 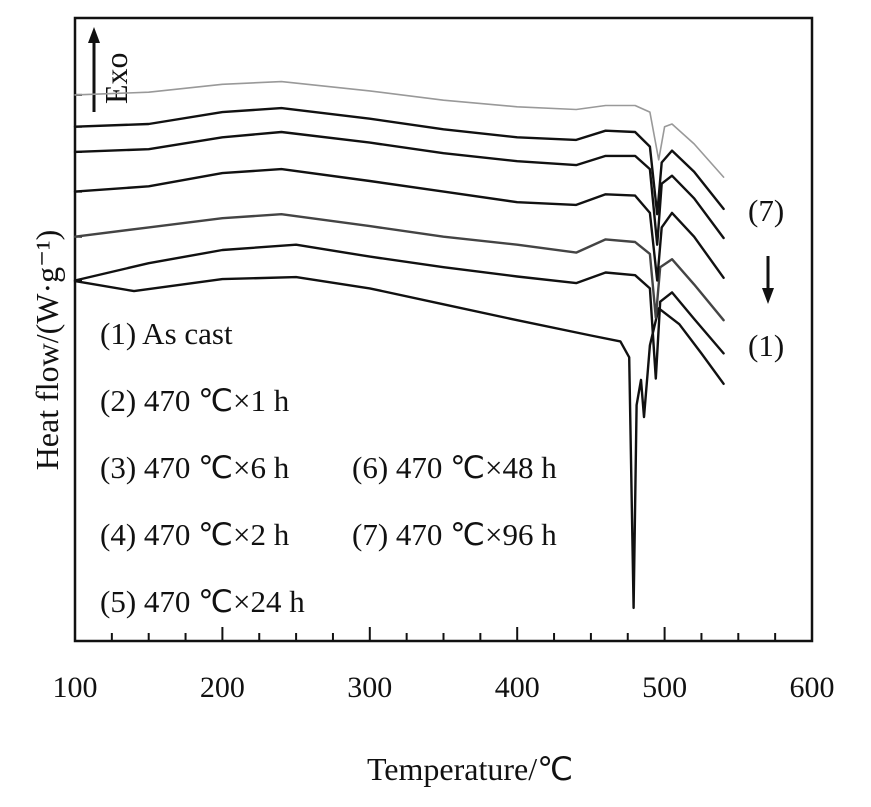 What do you see at coordinates (195, 534) in the screenshot?
I see `legend-entry-4: (4) 470 ℃×2 h` at bounding box center [195, 534].